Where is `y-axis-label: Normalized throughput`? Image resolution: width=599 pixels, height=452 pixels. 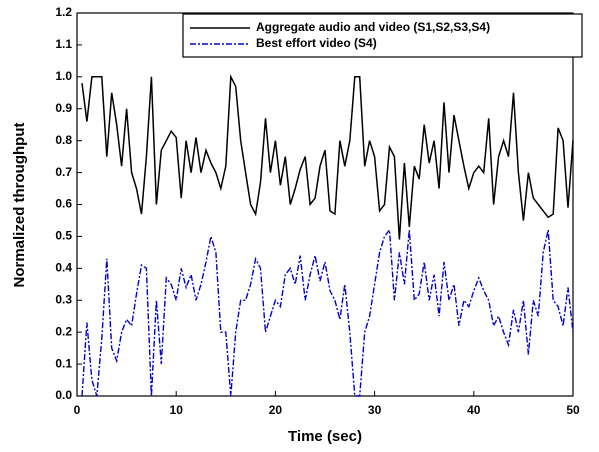 y-axis-label: Normalized throughput is located at coordinates (19, 205).